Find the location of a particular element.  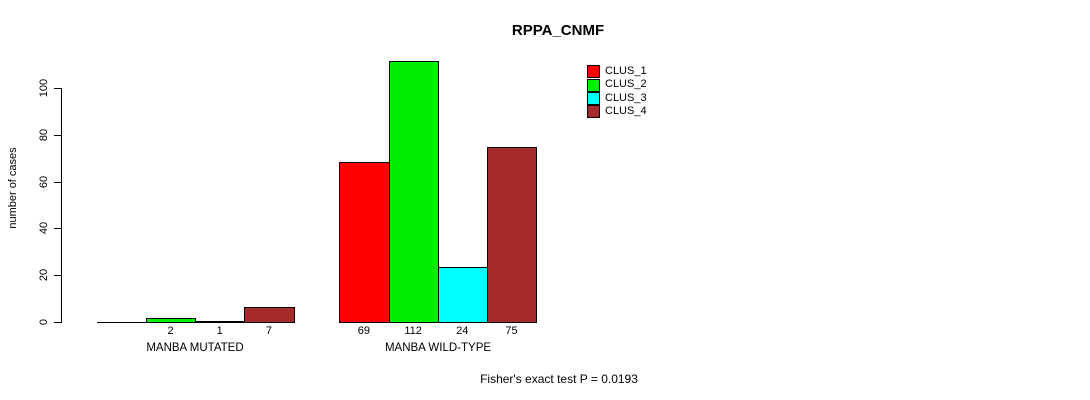

legend-item: CLUS_3 is located at coordinates (617, 98).